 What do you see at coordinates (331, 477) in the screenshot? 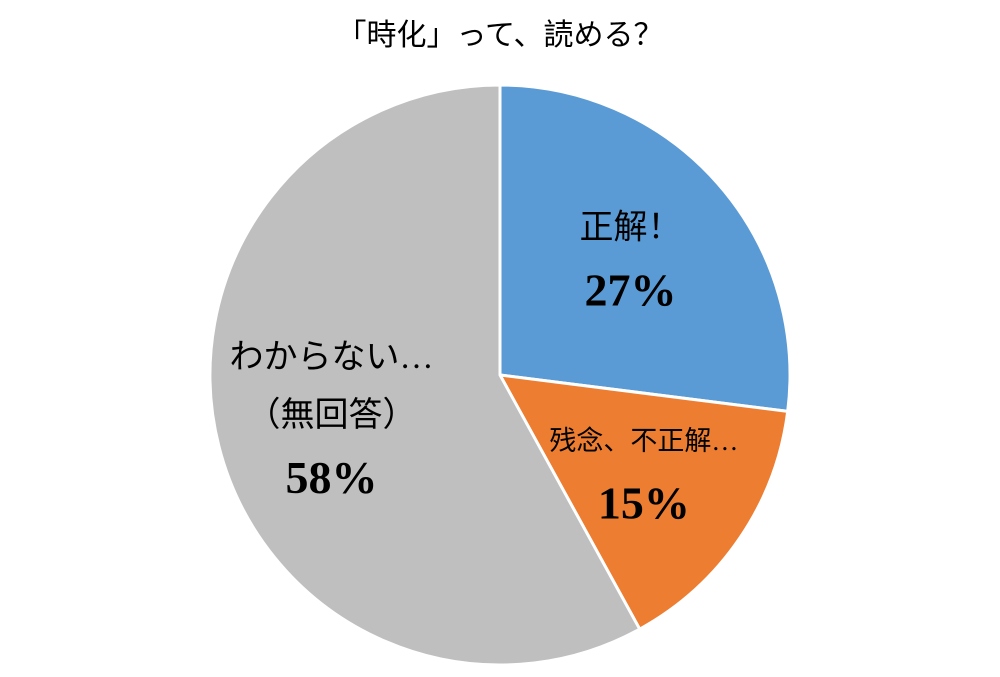
I see `slice-value-label: 58%` at bounding box center [331, 477].